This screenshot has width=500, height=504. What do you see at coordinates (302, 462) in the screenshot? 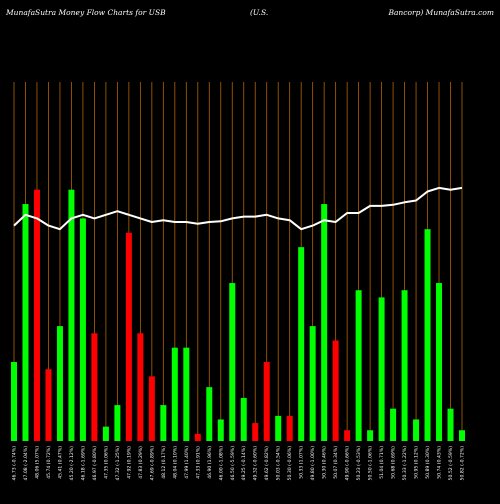
I see `x-tick-label: 50.33 (1.07%)` at bounding box center [302, 462].